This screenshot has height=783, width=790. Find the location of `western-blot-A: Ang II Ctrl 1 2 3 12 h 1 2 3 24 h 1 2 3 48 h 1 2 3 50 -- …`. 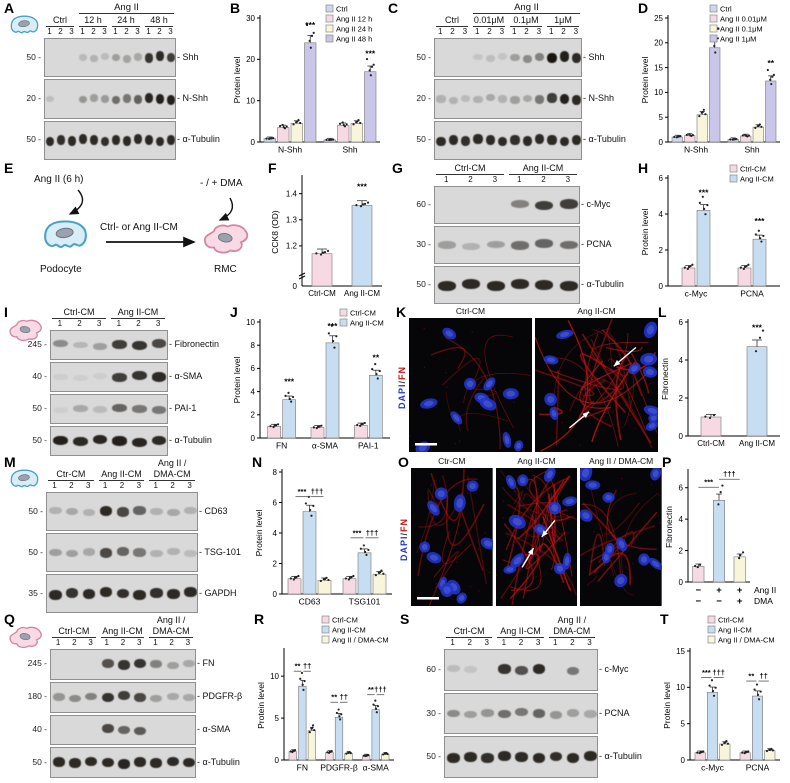

western-blot-A: Ang II Ctrl 1 2 3 12 h 1 2 3 24 h 1 2 3 48 h 1 2 3 50 -- … is located at coordinates (118, 81).